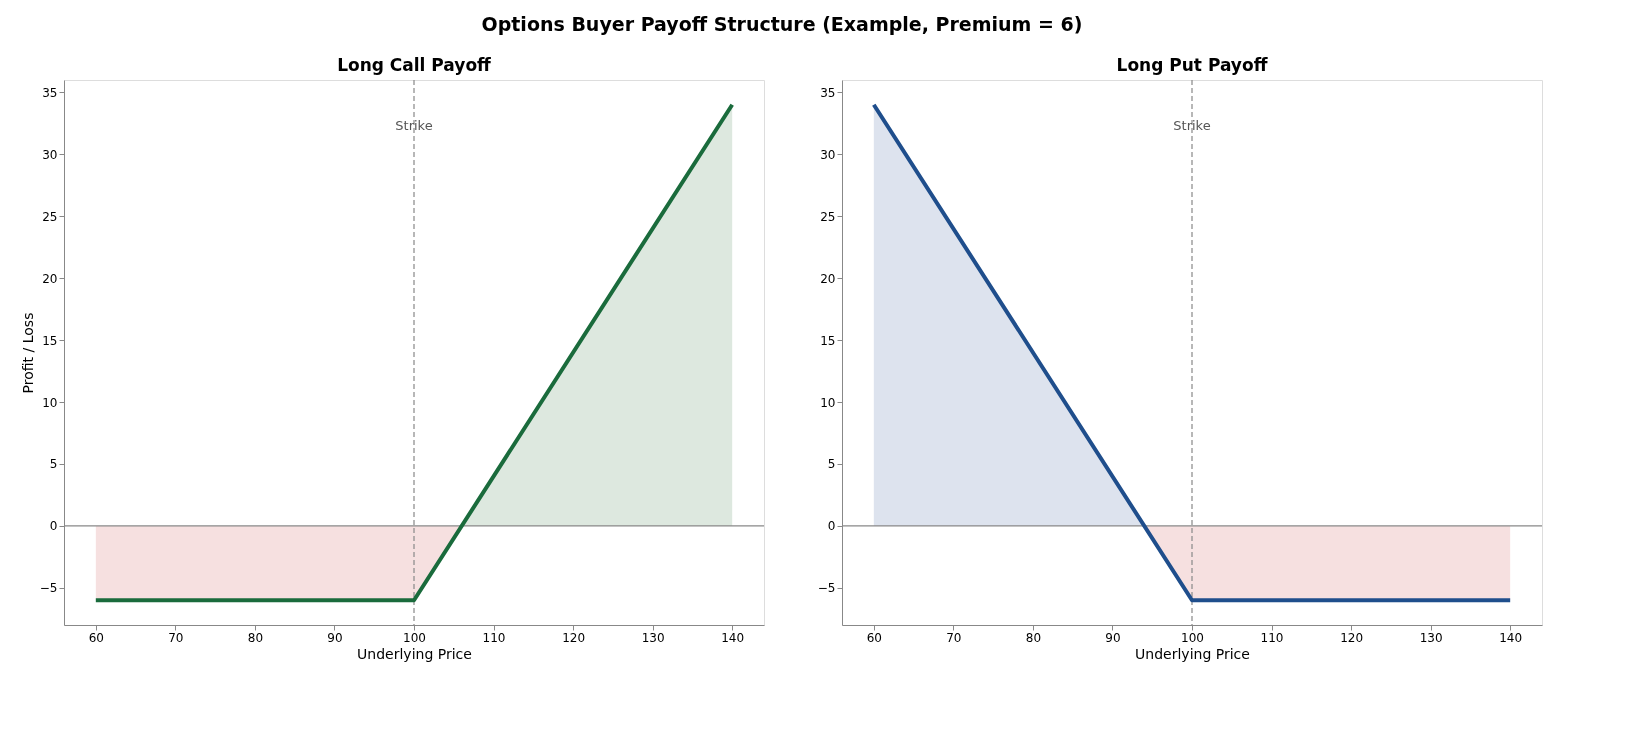 The width and height of the screenshot is (1650, 750). What do you see at coordinates (27, 353) in the screenshot?
I see `y-axis-title: Profit / Loss` at bounding box center [27, 353].